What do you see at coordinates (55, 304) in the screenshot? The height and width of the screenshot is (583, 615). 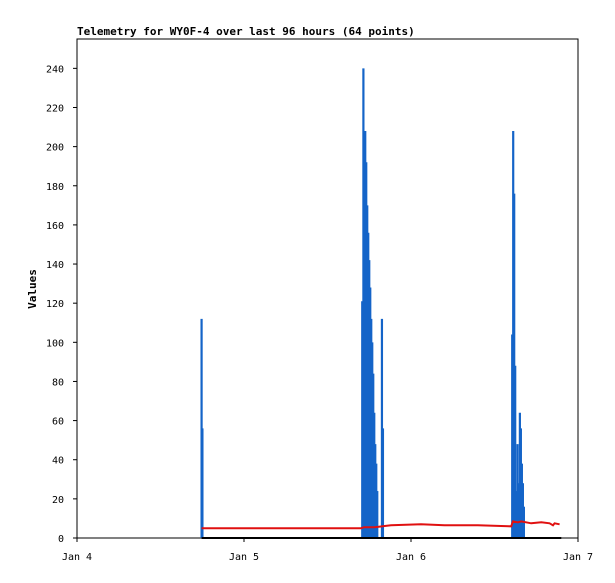 I see `y-tick-label: 120` at bounding box center [55, 304].